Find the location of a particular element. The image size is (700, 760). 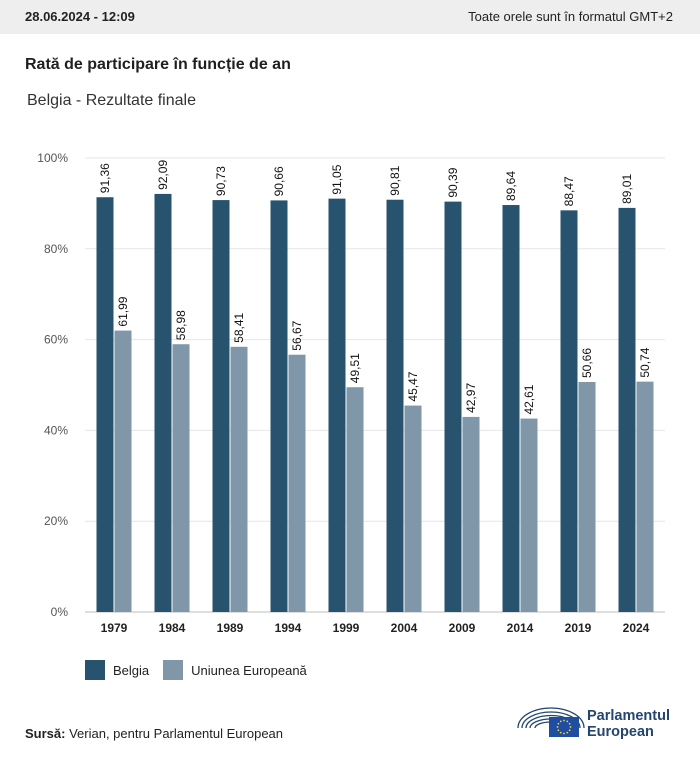

x-tick-label: 1994 is located at coordinates (288, 628).